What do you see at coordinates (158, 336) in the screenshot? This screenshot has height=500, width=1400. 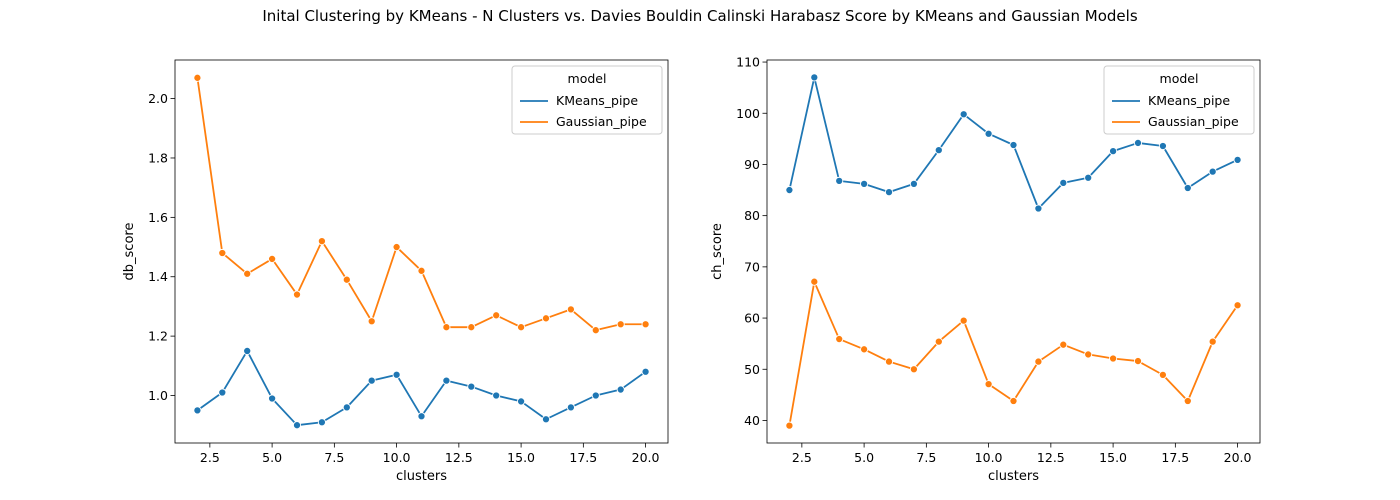 I see `y-tick-label: 1.2` at bounding box center [158, 336].